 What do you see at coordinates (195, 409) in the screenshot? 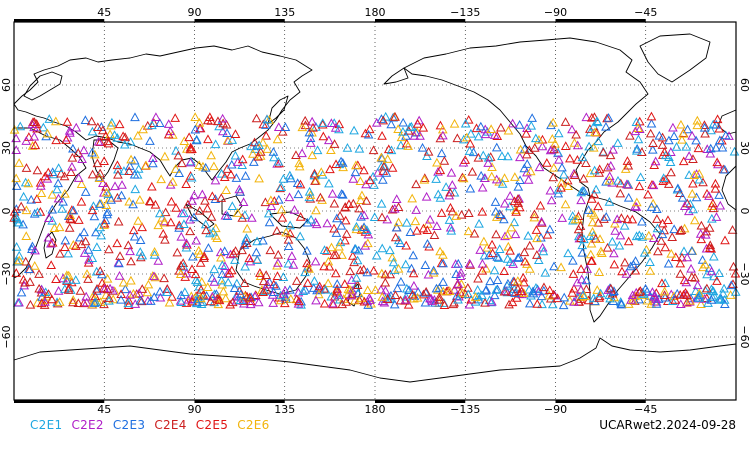
I see `lon-tick-label-bottom: 90` at bounding box center [195, 409].